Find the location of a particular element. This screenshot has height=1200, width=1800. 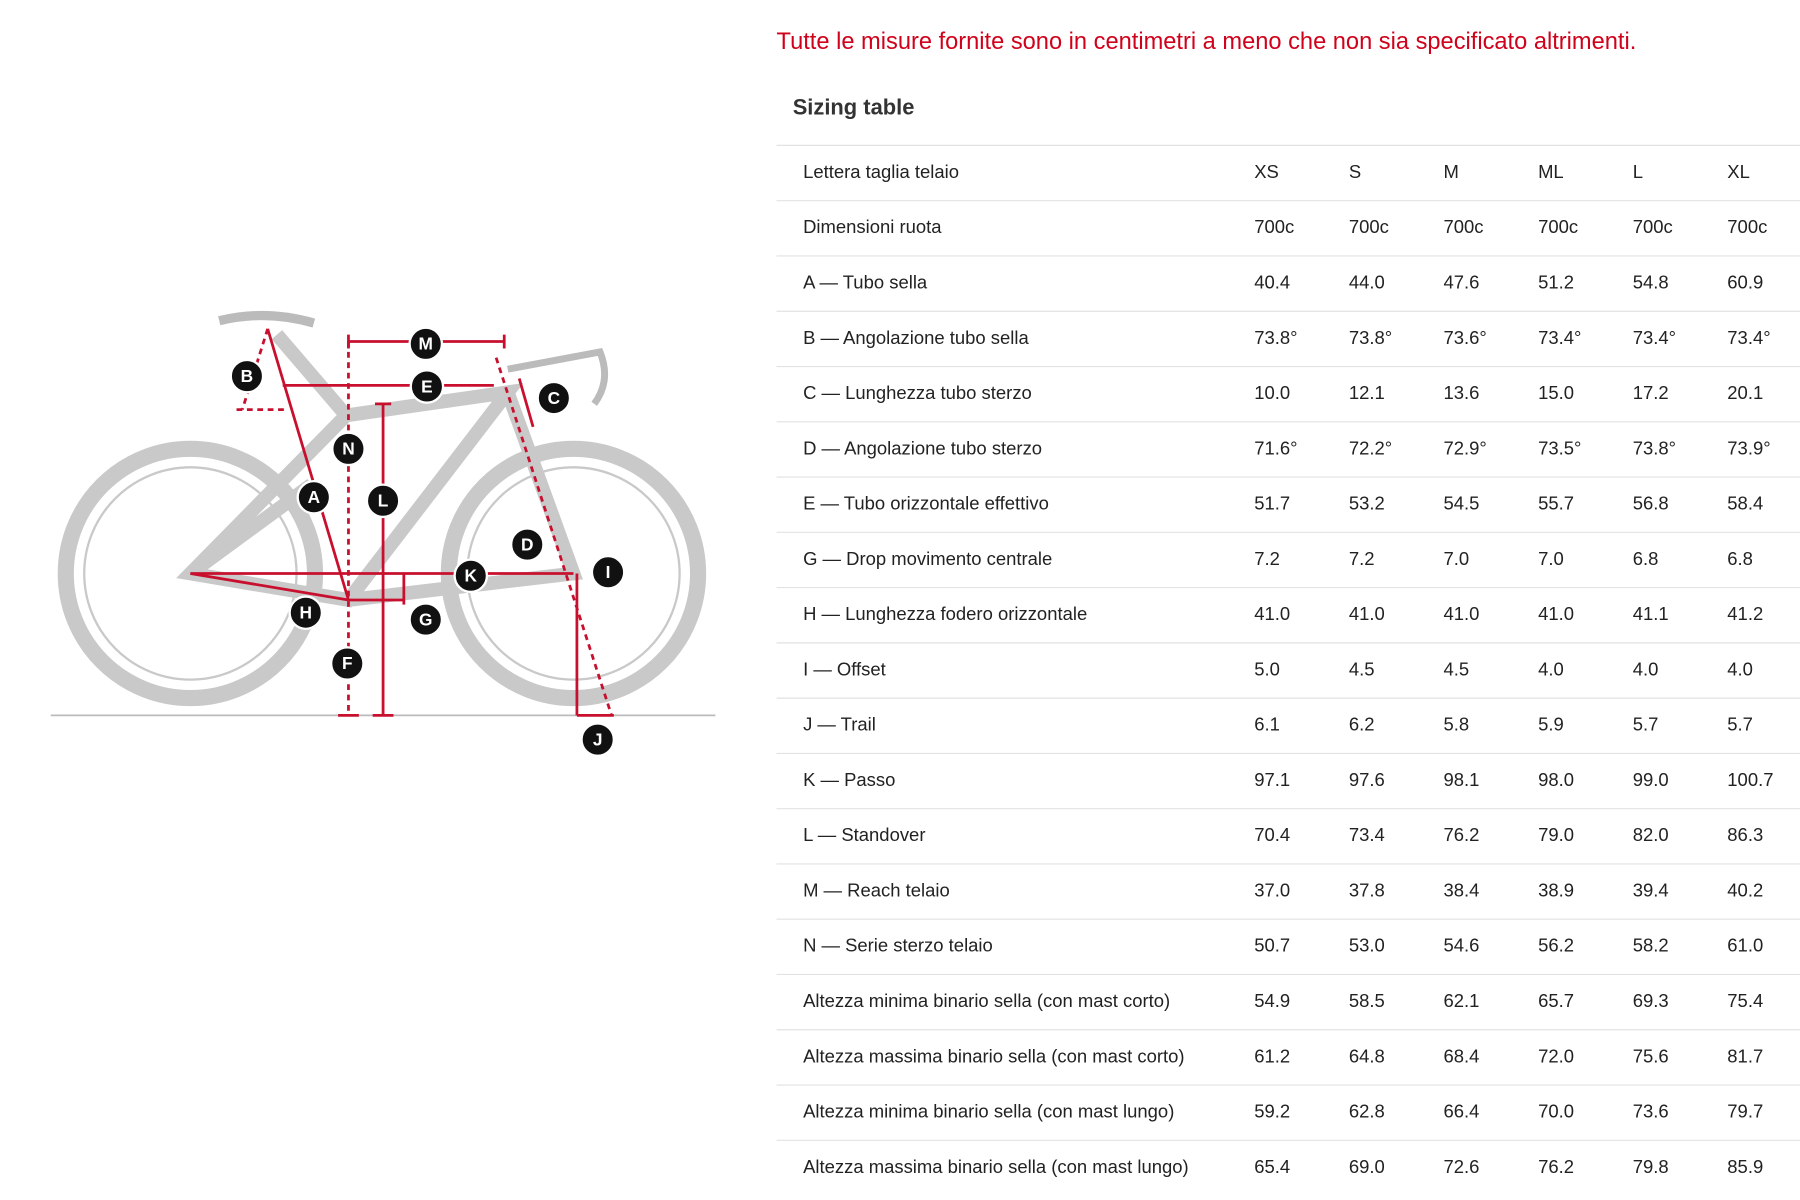

cell: S is located at coordinates (1355, 171).